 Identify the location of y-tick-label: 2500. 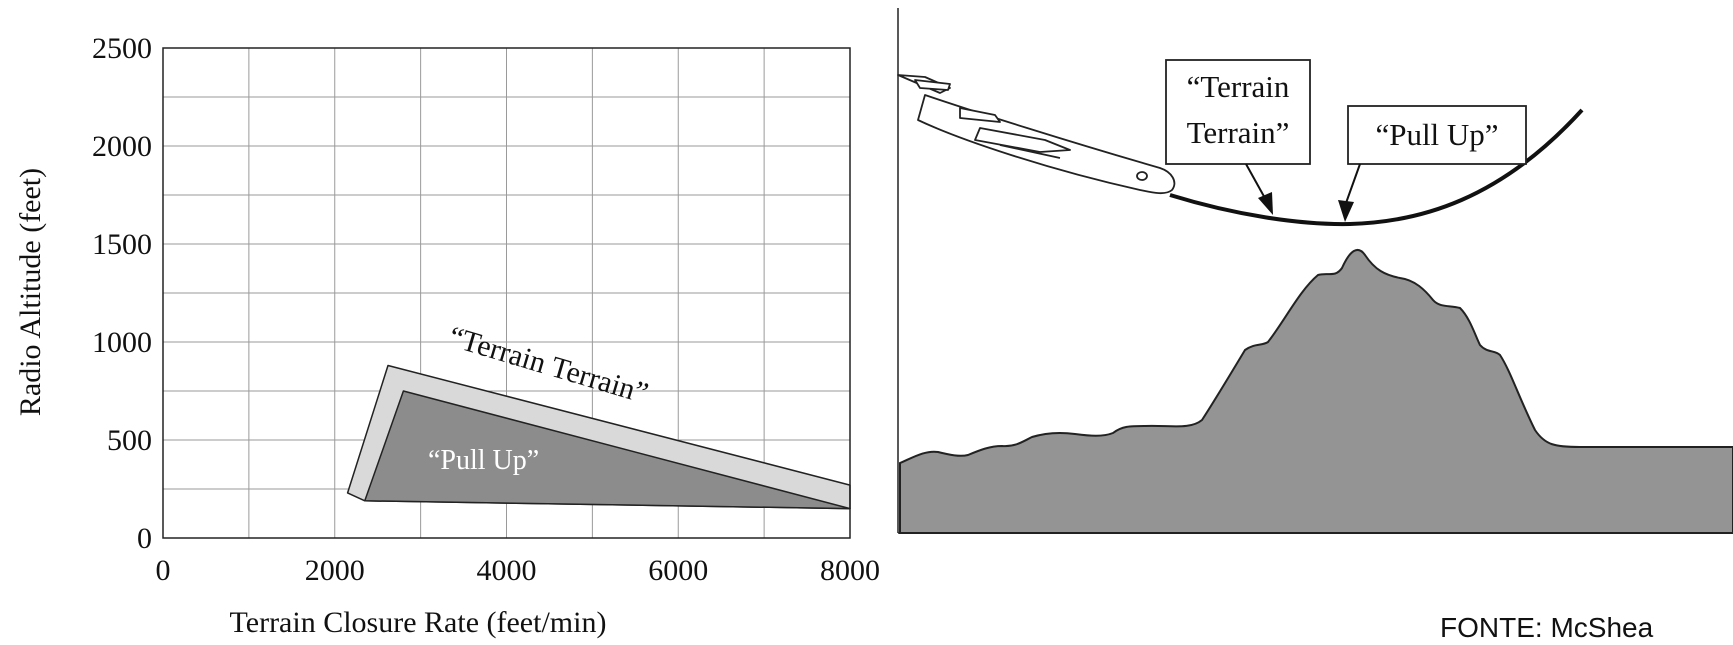
(122, 48).